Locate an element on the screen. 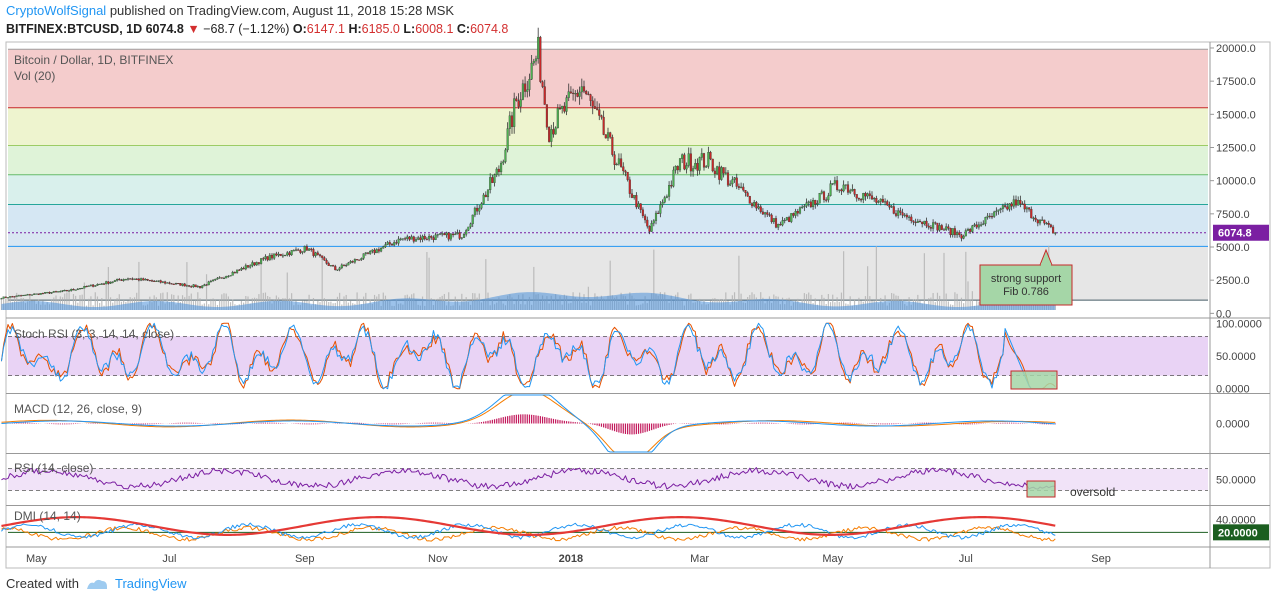 This screenshot has height=603, width=1274. time-tick-label: Sep is located at coordinates (305, 559).